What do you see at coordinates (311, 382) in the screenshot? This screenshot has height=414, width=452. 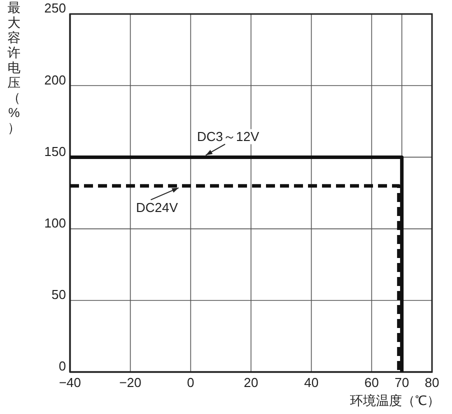 I see `x-tick-label: 40` at bounding box center [311, 382].